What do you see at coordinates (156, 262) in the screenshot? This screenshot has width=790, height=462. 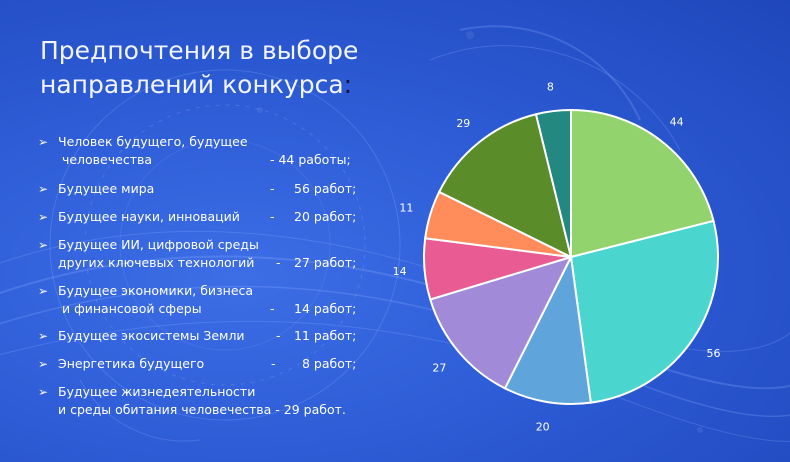 I see `list-item-text: других ключевых технологий` at bounding box center [156, 262].